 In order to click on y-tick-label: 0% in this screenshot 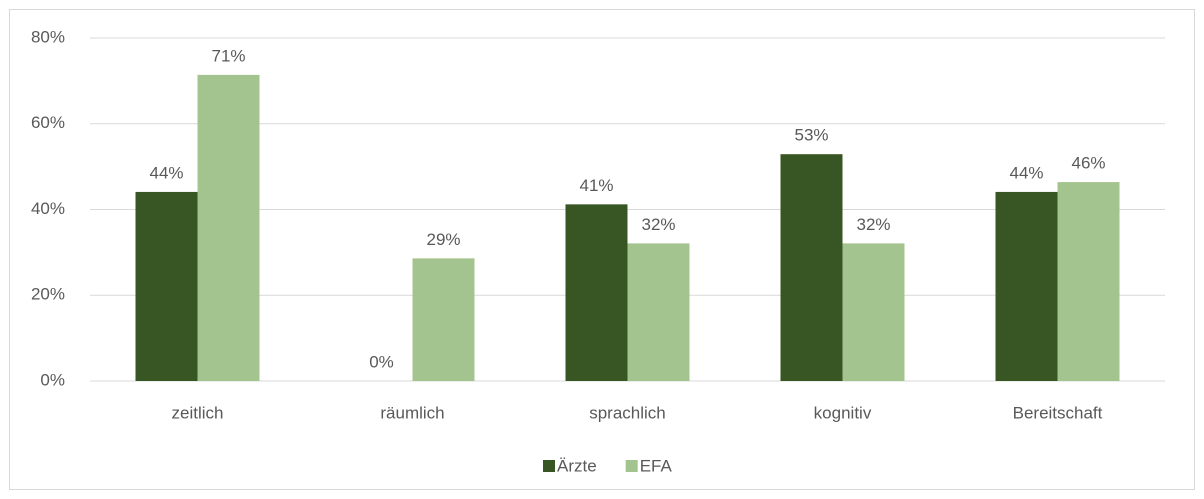, I will do `click(52, 379)`.